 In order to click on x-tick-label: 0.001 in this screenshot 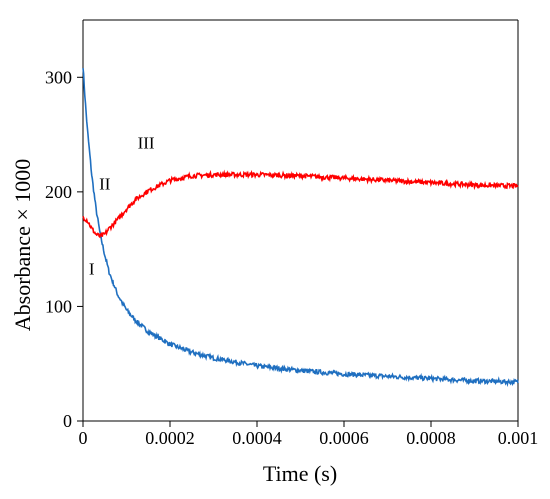, I will do `click(518, 438)`.